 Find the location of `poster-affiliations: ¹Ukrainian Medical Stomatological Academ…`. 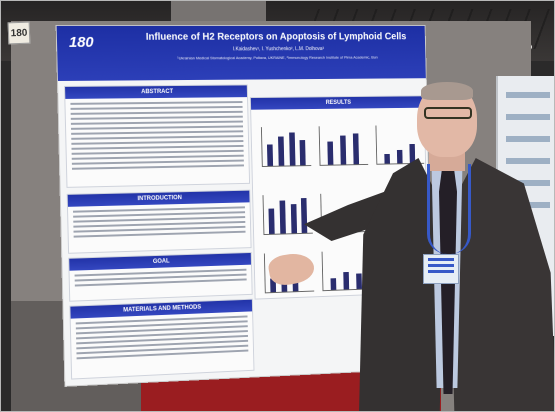

poster-affiliations: ¹Ukrainian Medical Stomatological Academ… is located at coordinates (276, 57).